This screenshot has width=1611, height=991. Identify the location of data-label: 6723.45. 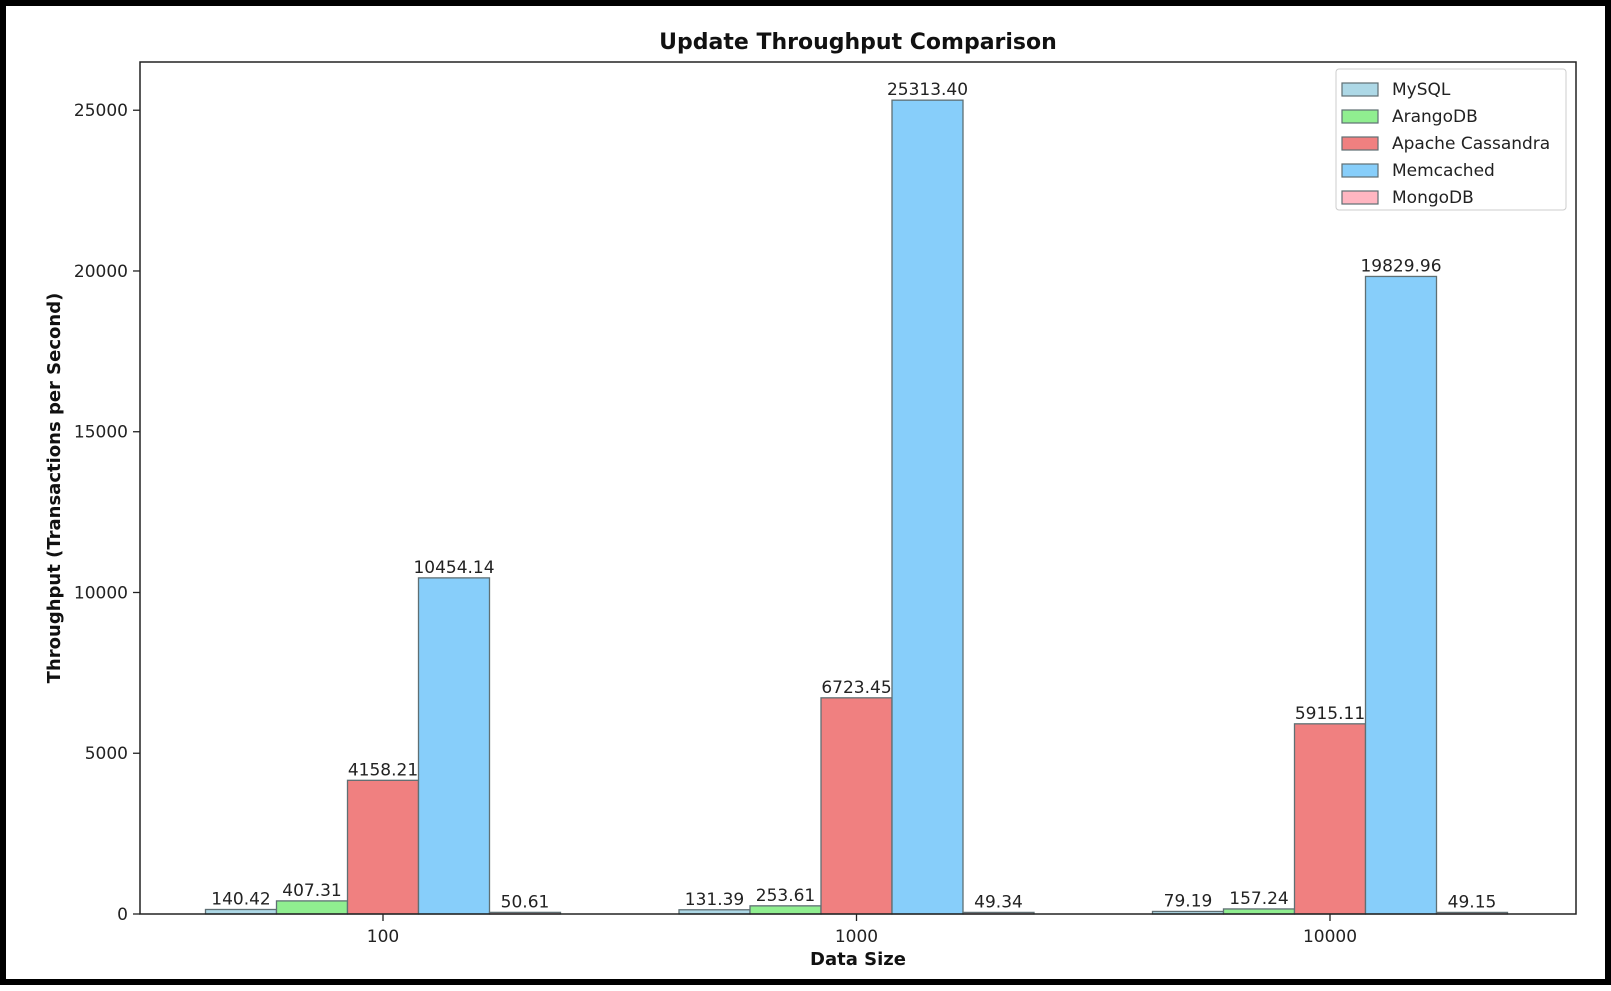
(856, 688).